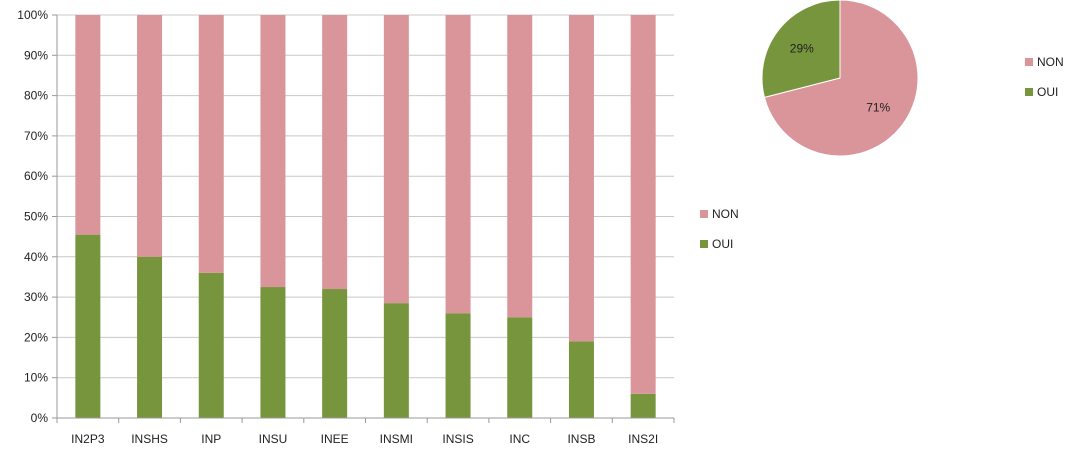  What do you see at coordinates (335, 439) in the screenshot?
I see `x-tick-label: INEE` at bounding box center [335, 439].